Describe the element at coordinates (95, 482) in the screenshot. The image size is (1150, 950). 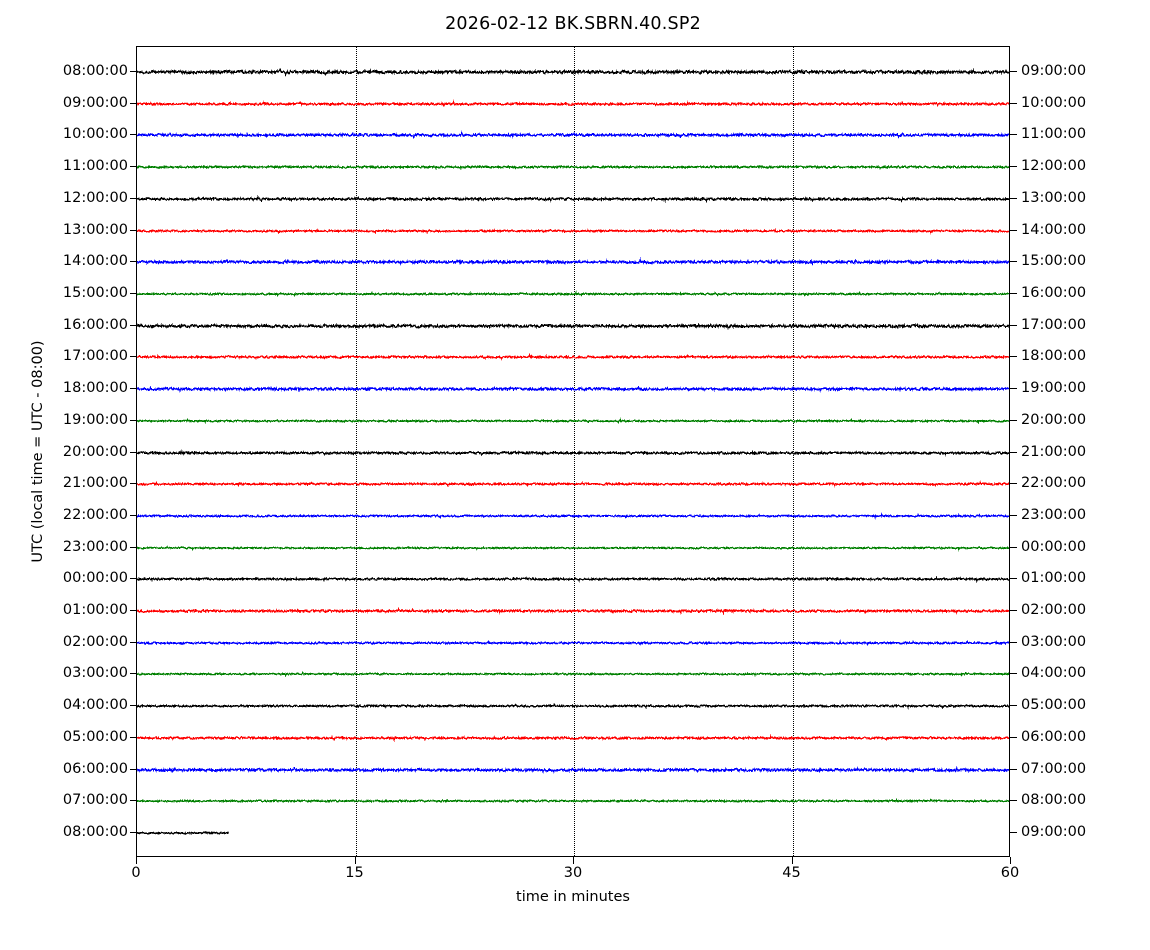
I see `y-tick-label-left: 21:00:00` at that location.